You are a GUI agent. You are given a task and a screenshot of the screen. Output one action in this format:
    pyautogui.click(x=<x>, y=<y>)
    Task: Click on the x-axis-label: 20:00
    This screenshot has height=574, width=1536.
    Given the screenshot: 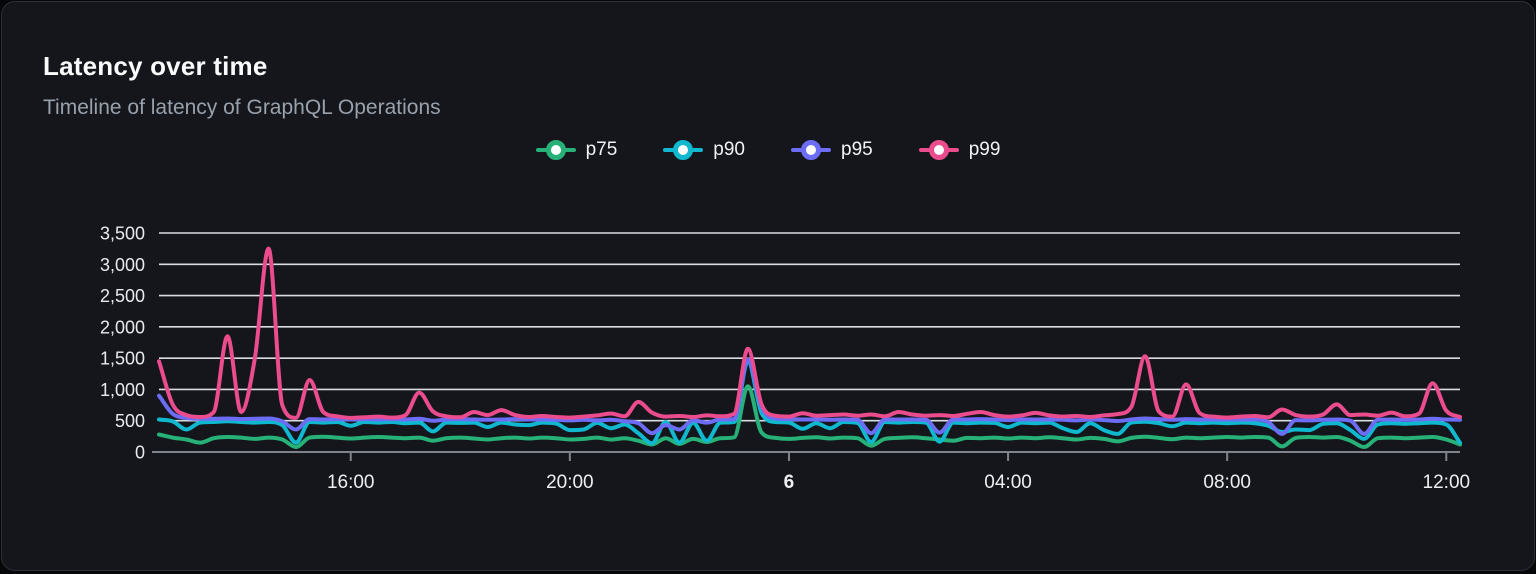 What is the action you would take?
    pyautogui.click(x=570, y=482)
    